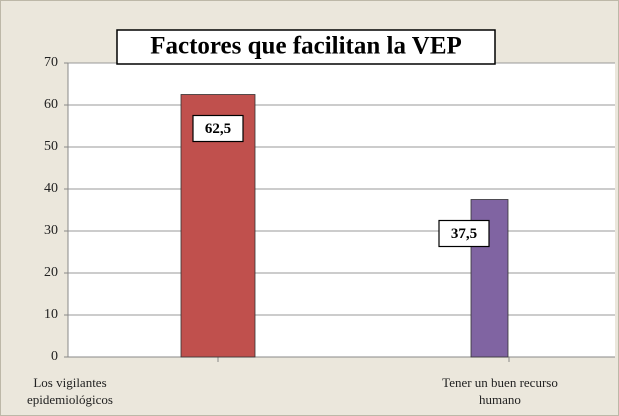  Describe the element at coordinates (51, 104) in the screenshot. I see `y-tick-label: 60` at that location.